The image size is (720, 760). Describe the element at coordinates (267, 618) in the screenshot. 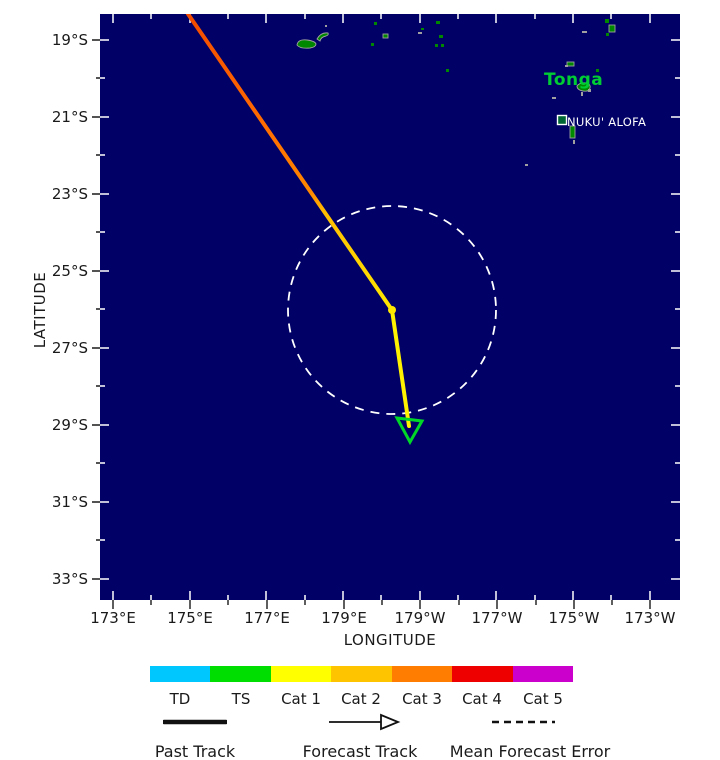

I see `x-tick-label: 177°E` at that location.